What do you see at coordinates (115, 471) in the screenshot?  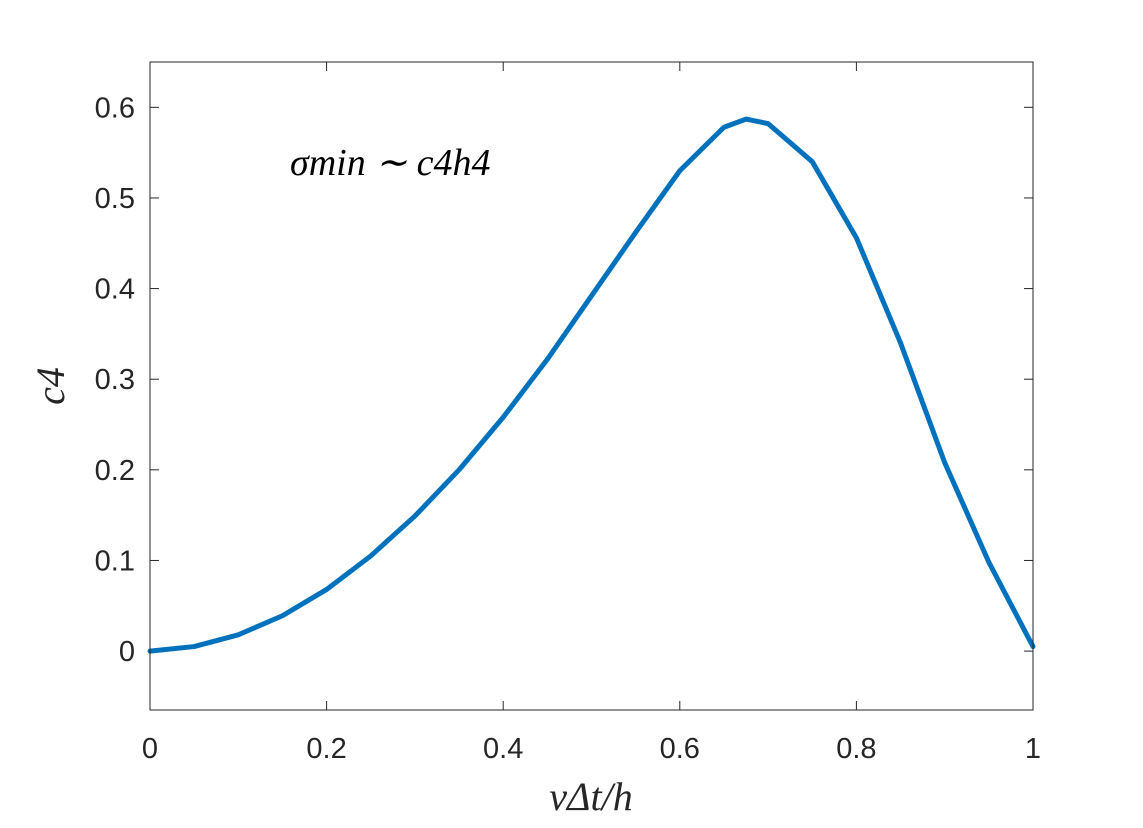 I see `y-tick-label: 0.2` at bounding box center [115, 471].